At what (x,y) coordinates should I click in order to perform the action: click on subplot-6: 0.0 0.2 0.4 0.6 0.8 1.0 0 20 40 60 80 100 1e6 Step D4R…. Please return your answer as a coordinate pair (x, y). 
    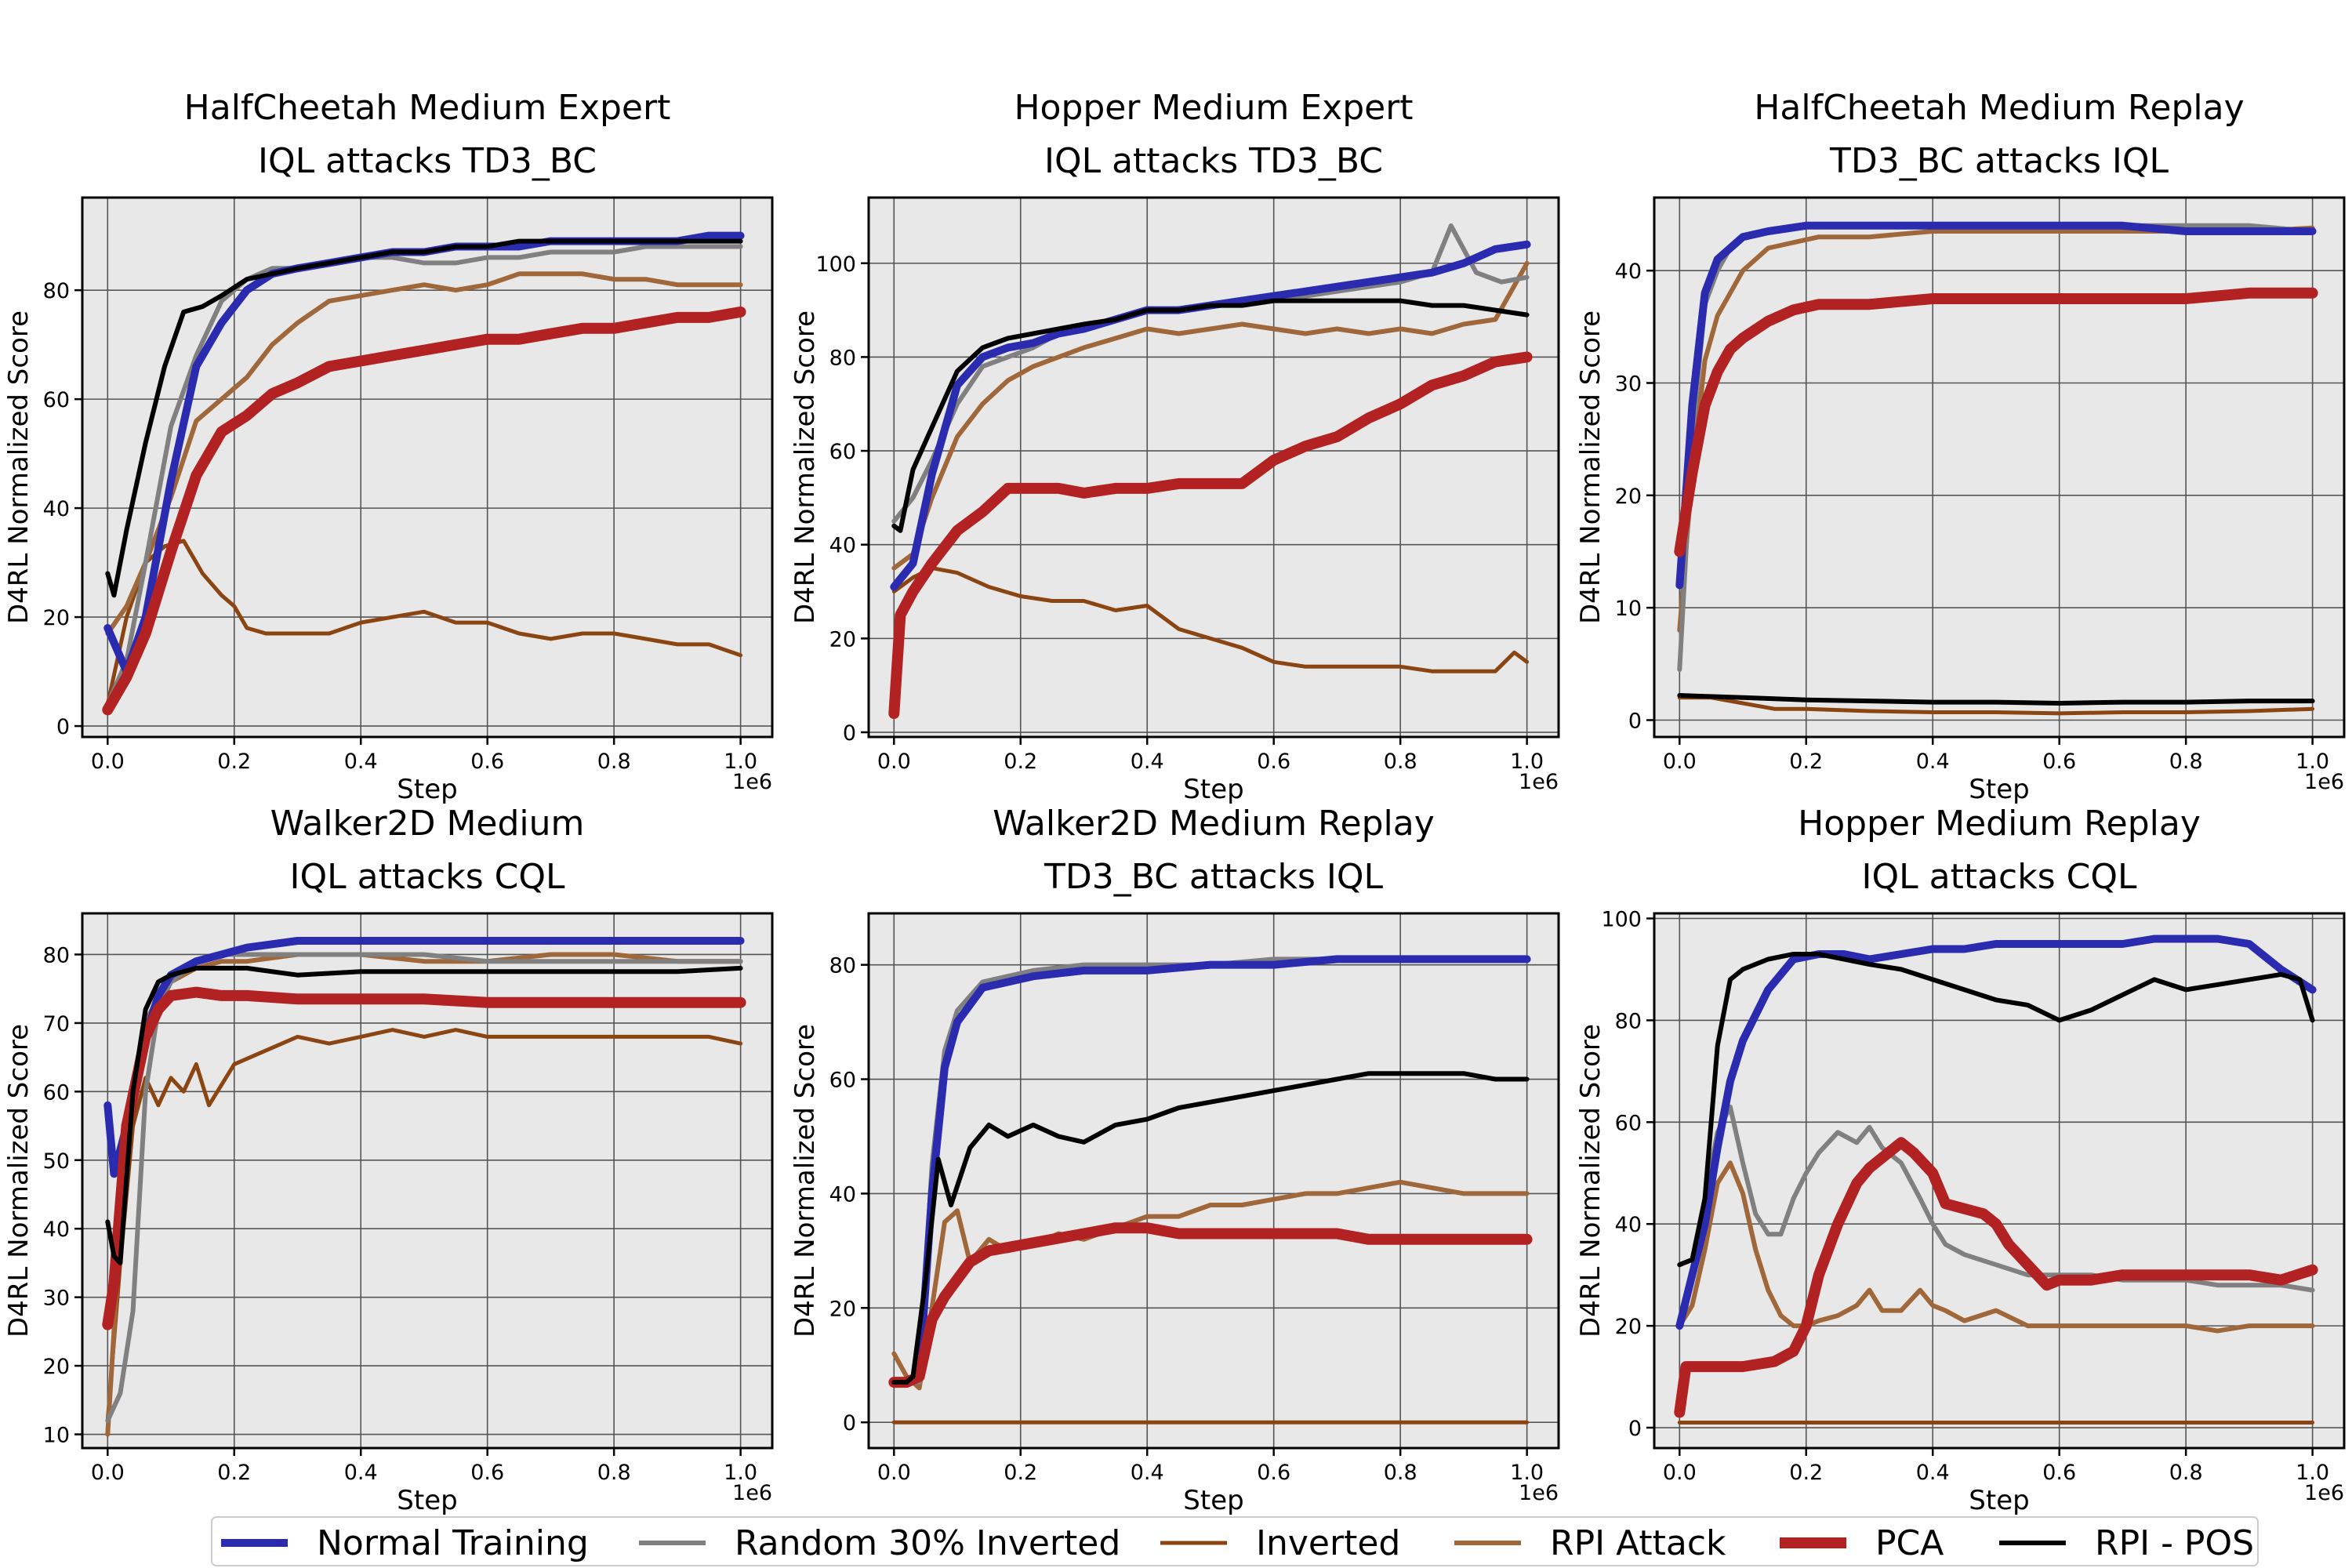
    Looking at the image, I should click on (1961, 1160).